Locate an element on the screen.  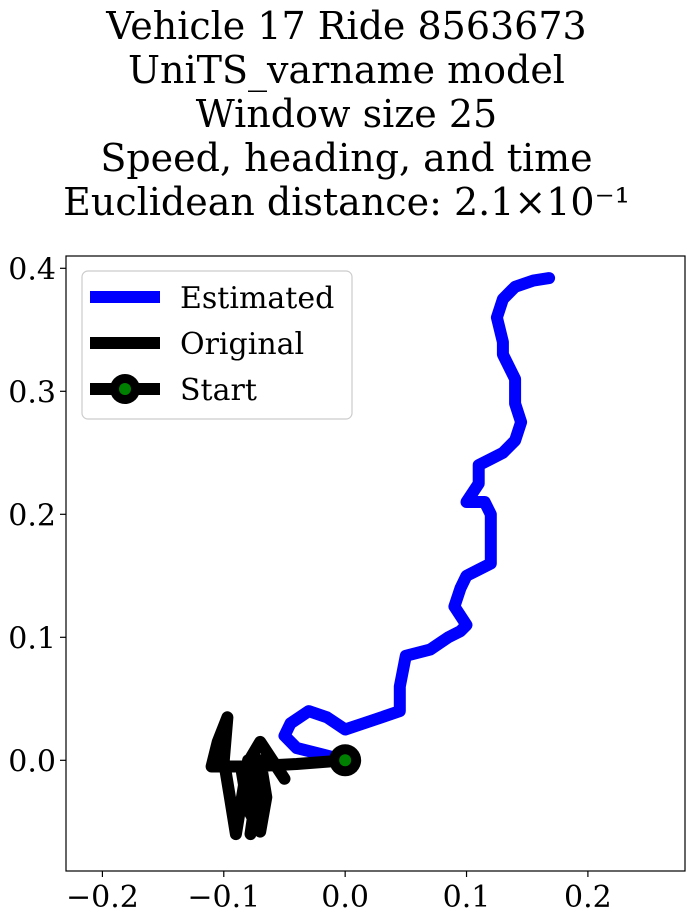
legend-label-original: Original is located at coordinates (242, 344).